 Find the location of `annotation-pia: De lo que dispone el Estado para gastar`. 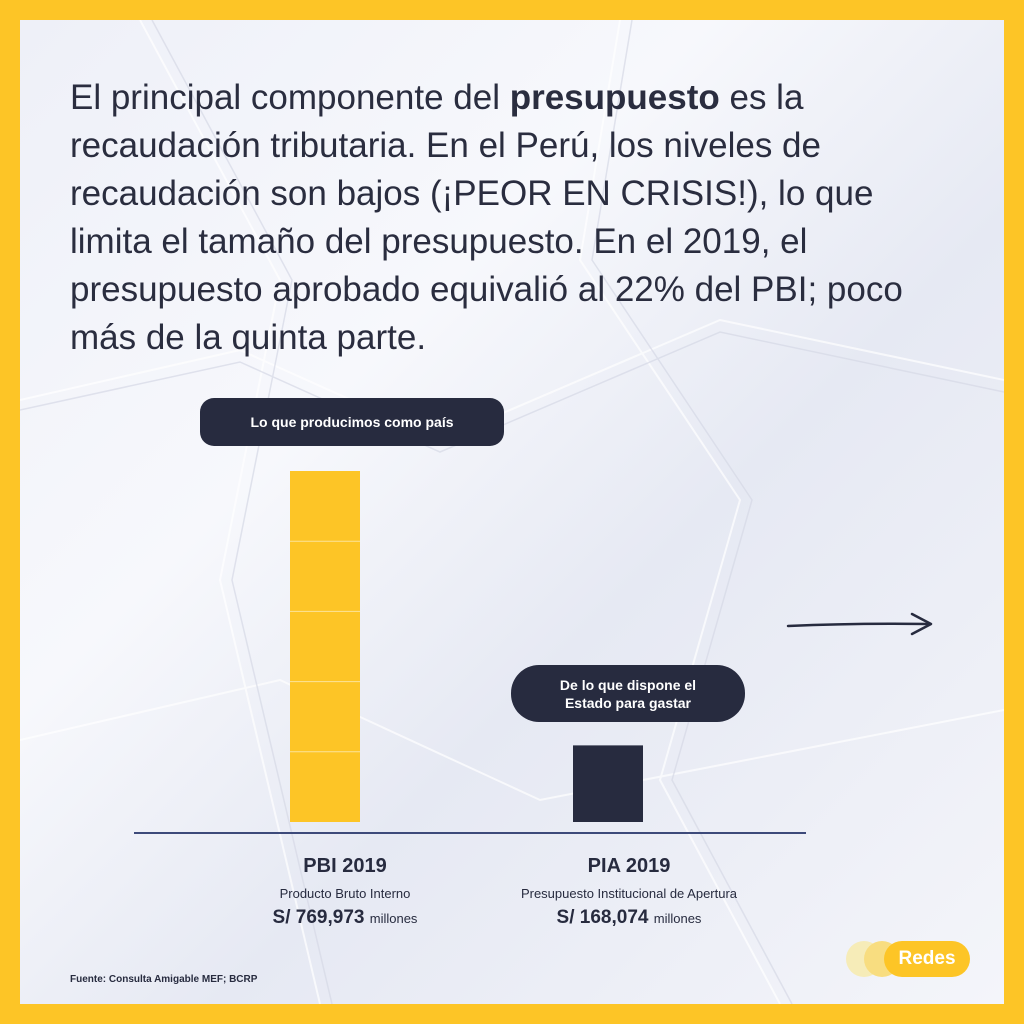

annotation-pia: De lo que dispone el Estado para gastar is located at coordinates (628, 693).